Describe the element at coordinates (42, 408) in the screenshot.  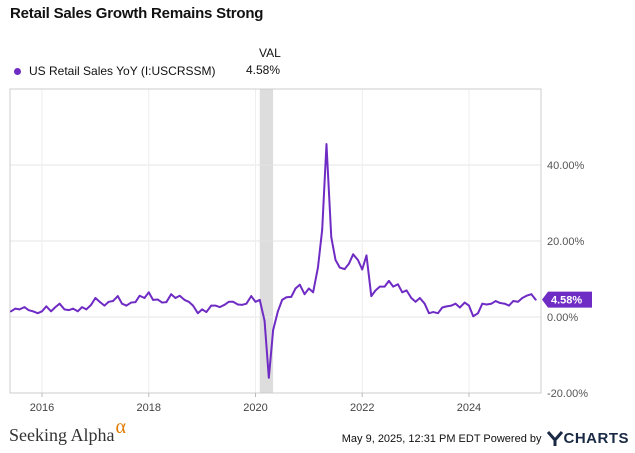
I see `x-tick-label: 2016` at that location.